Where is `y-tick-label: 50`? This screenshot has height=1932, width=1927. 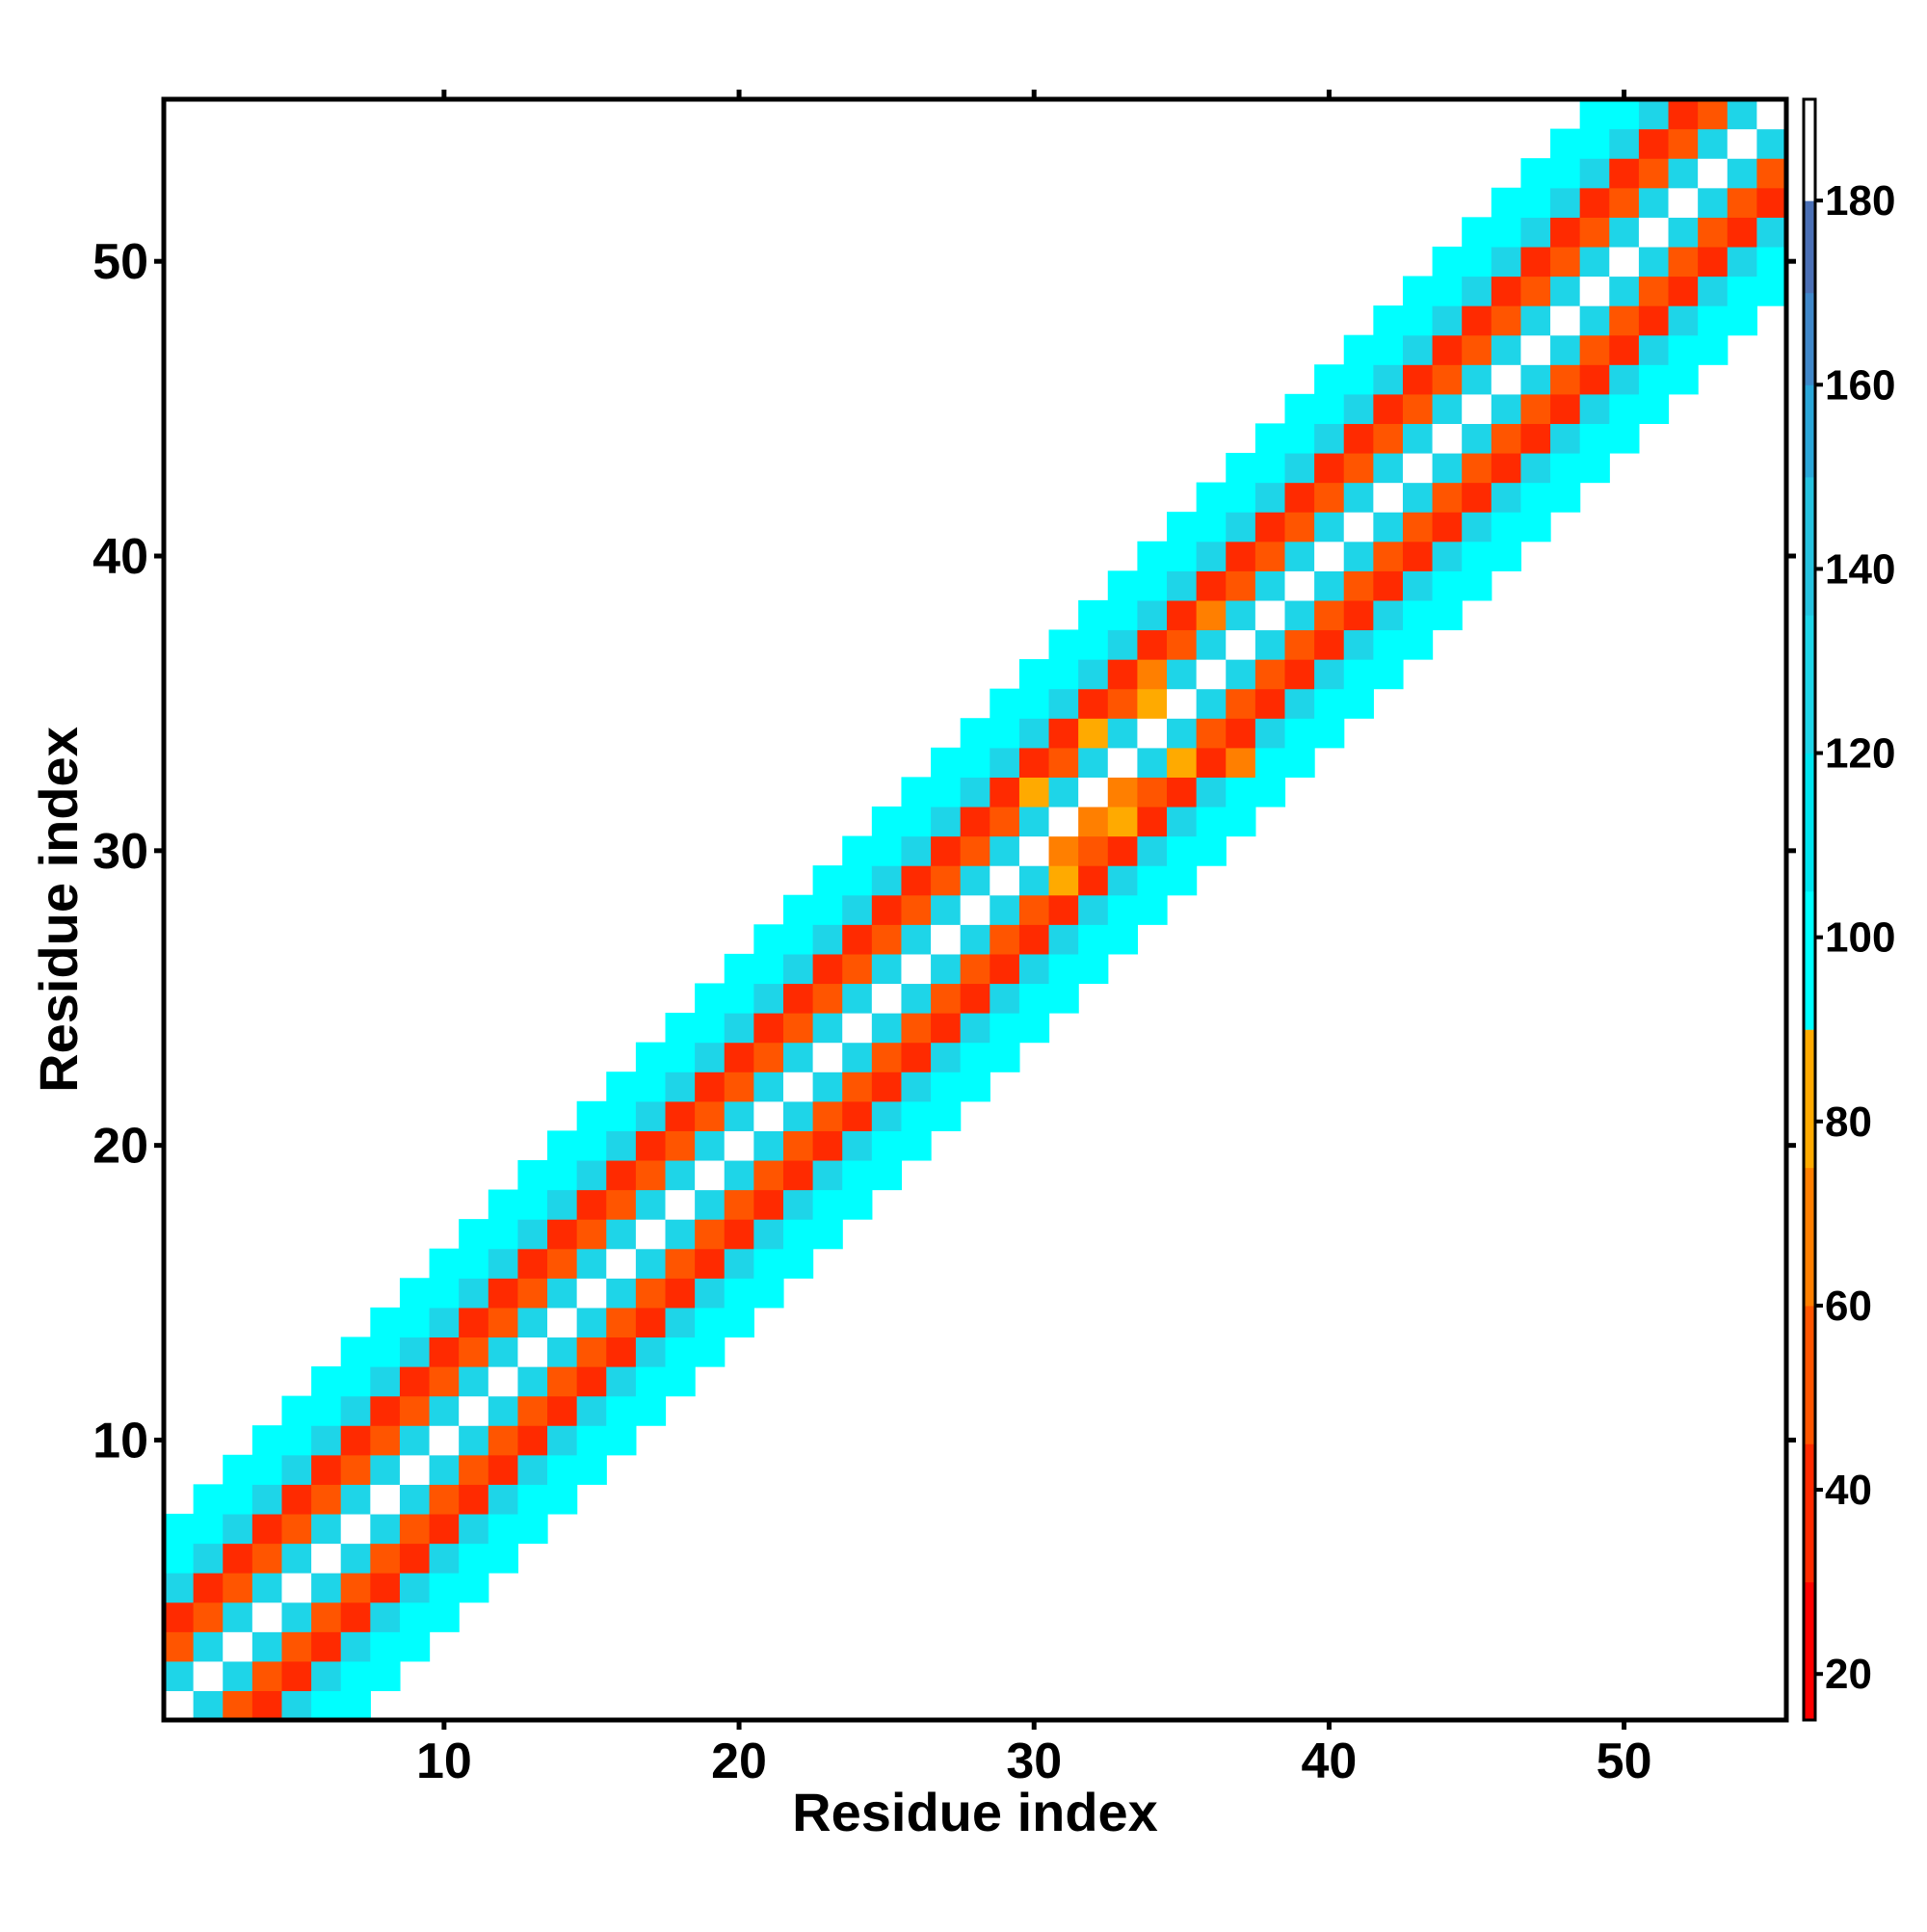
y-tick-label: 50 is located at coordinates (120, 262).